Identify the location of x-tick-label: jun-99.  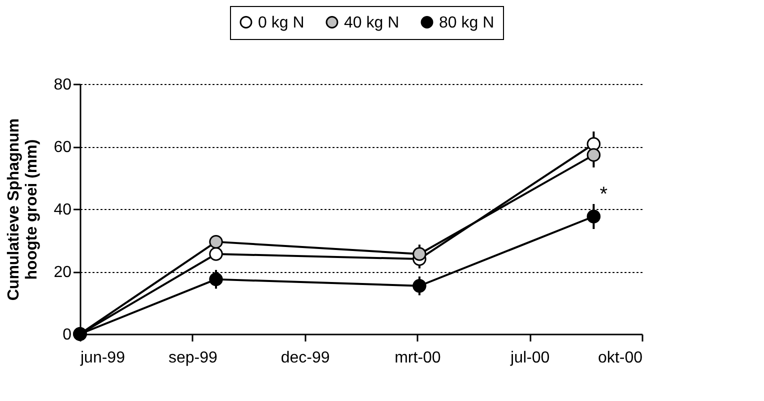
(103, 358).